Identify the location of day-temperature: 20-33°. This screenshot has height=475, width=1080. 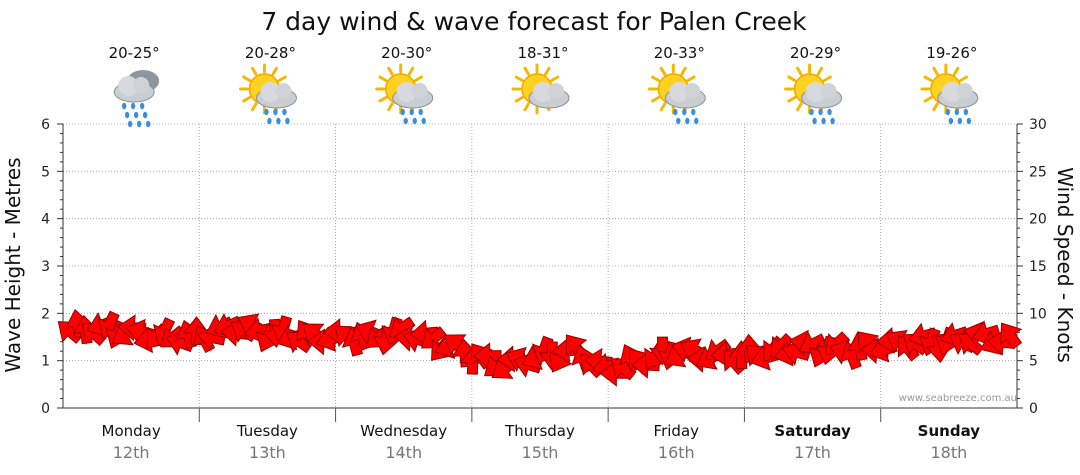
(679, 53).